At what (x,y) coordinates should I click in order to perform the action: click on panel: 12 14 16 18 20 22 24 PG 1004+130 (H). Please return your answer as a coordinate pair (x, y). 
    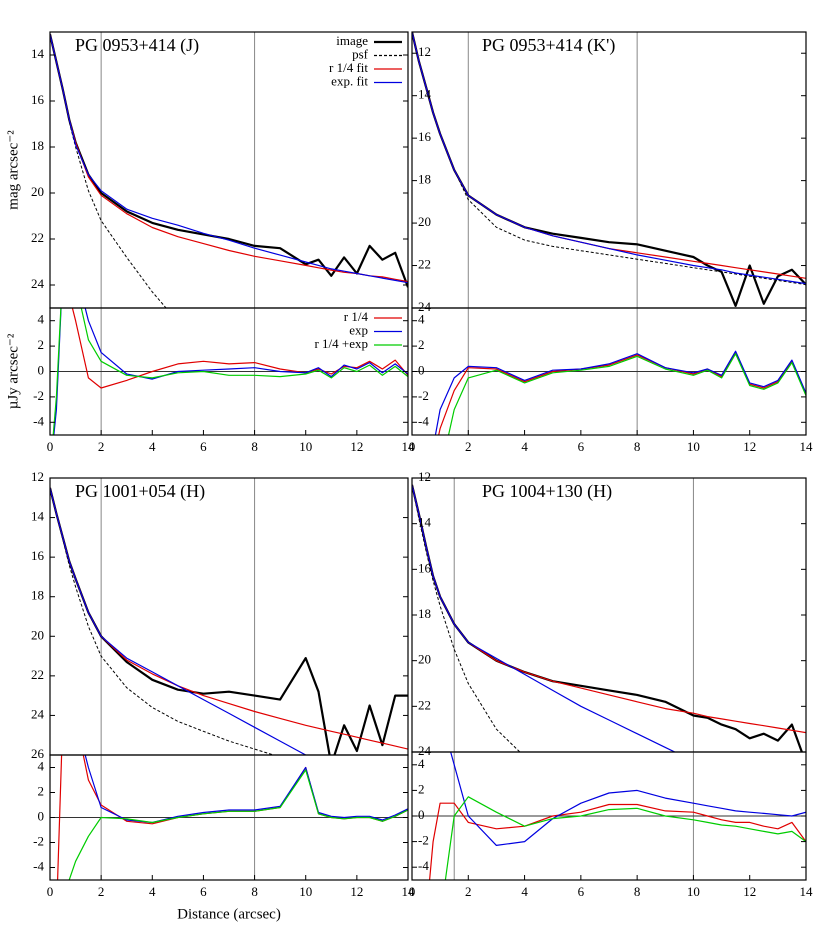
    Looking at the image, I should click on (609, 613).